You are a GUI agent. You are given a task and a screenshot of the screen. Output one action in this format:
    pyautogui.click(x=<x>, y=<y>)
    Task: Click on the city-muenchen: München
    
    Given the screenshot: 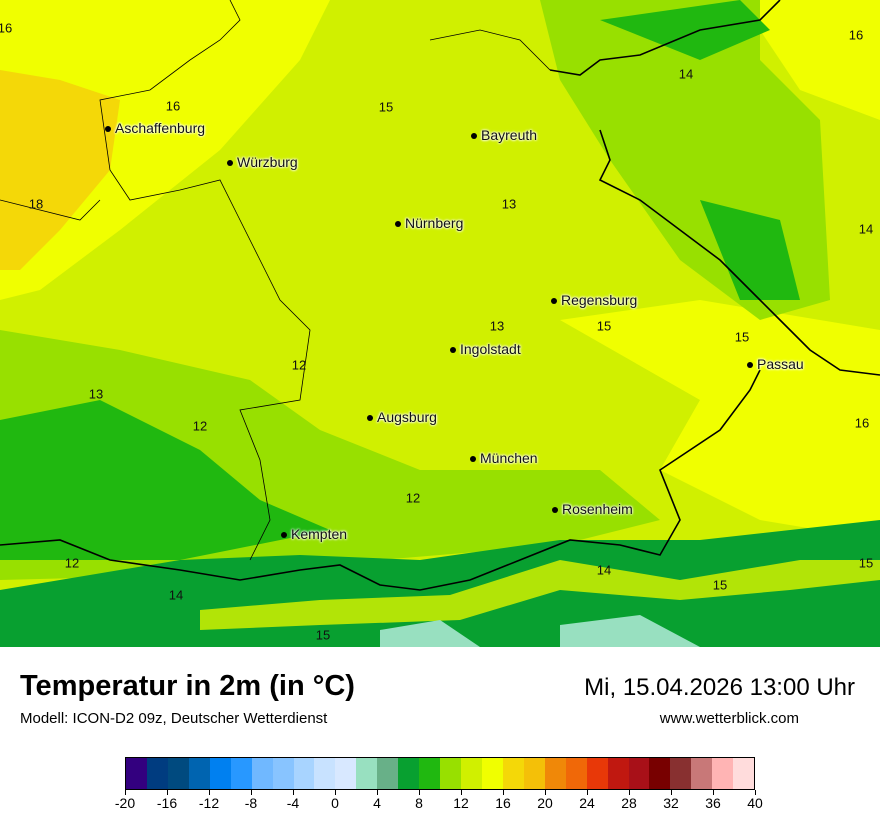 What is the action you would take?
    pyautogui.click(x=504, y=458)
    